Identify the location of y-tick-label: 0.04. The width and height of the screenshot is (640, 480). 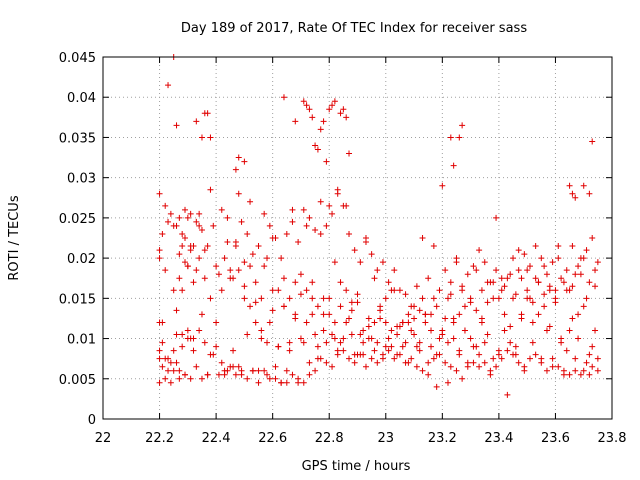
(81, 98).